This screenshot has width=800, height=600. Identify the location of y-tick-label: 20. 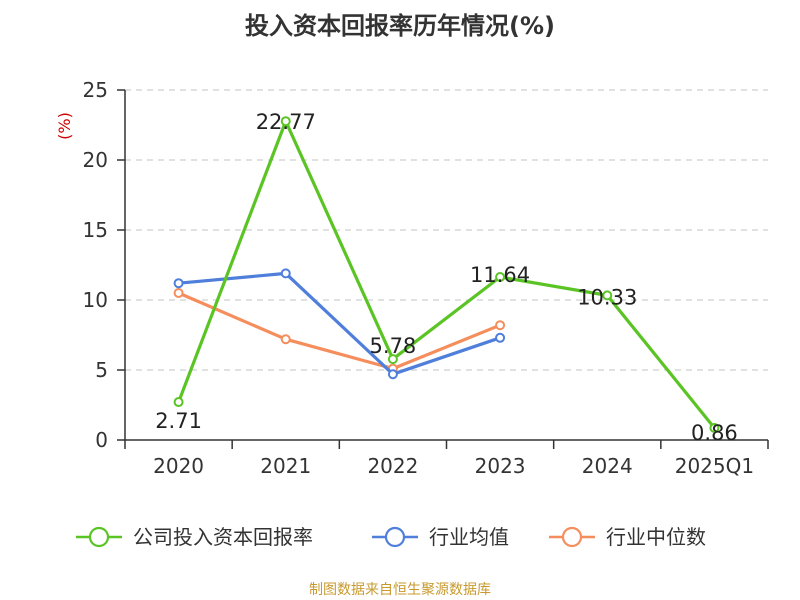
(95, 160).